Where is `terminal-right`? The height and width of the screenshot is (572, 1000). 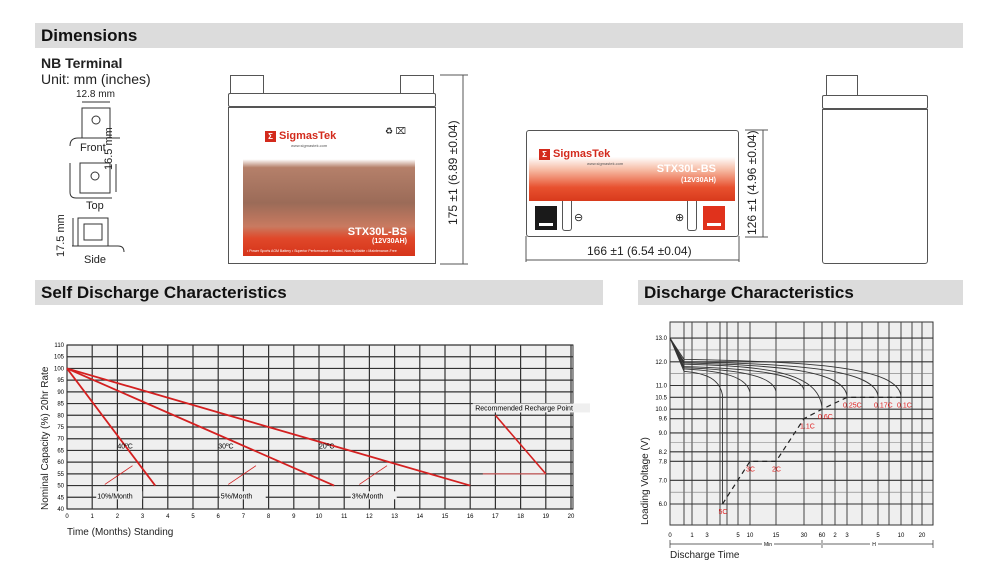 terminal-right is located at coordinates (417, 85).